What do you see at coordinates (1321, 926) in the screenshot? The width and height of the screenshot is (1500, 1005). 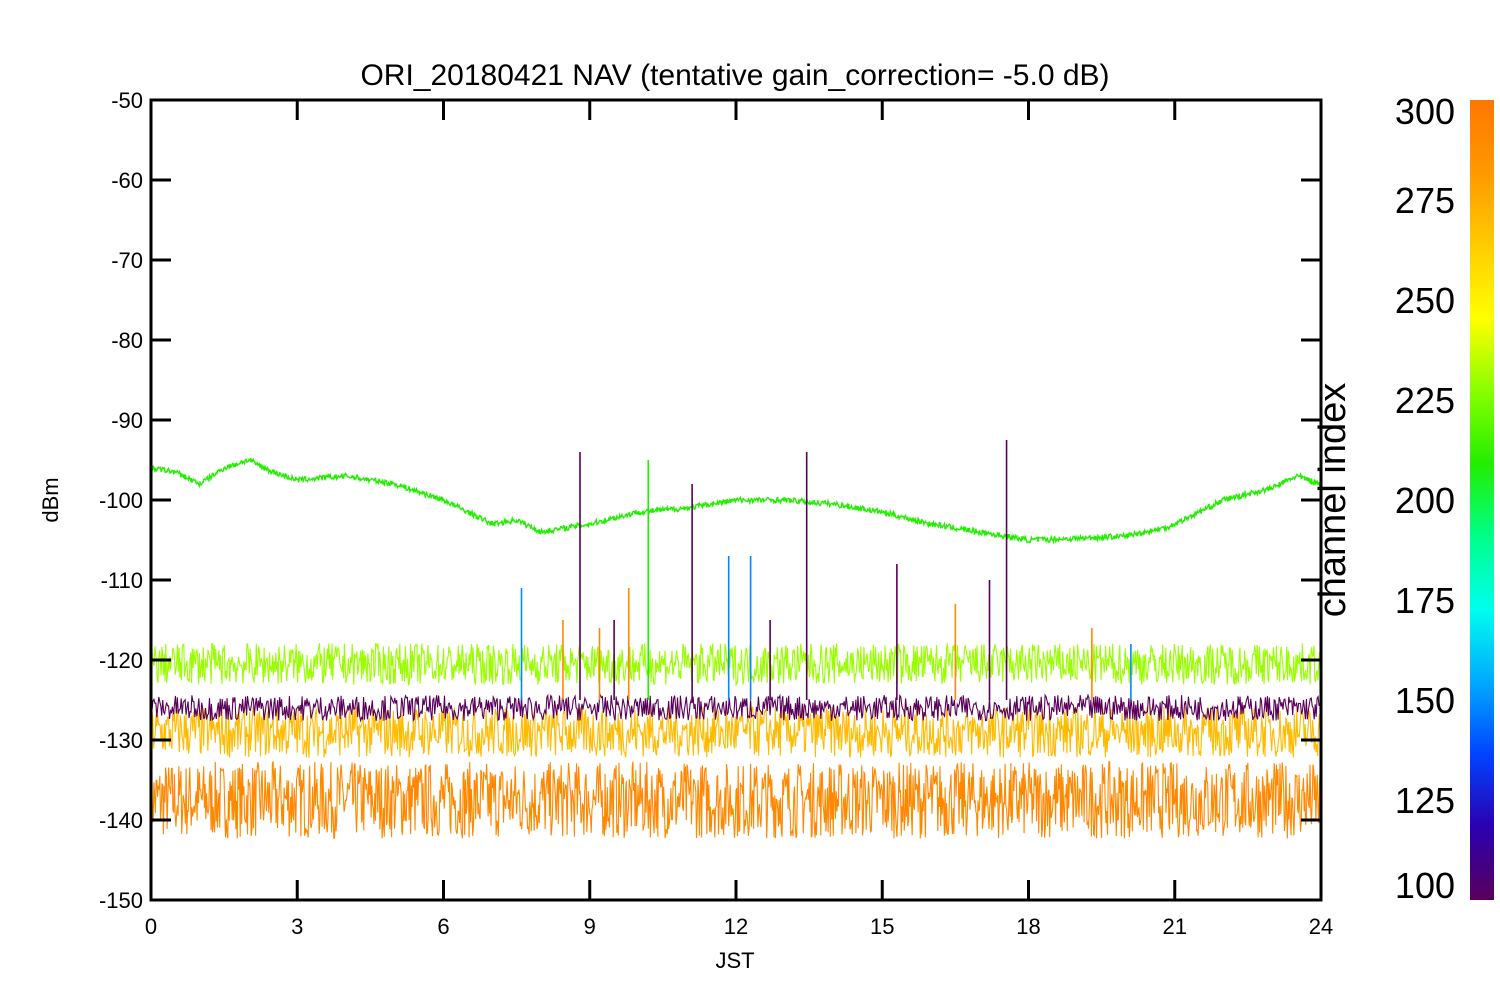 I see `x-tick-label-8: 24` at bounding box center [1321, 926].